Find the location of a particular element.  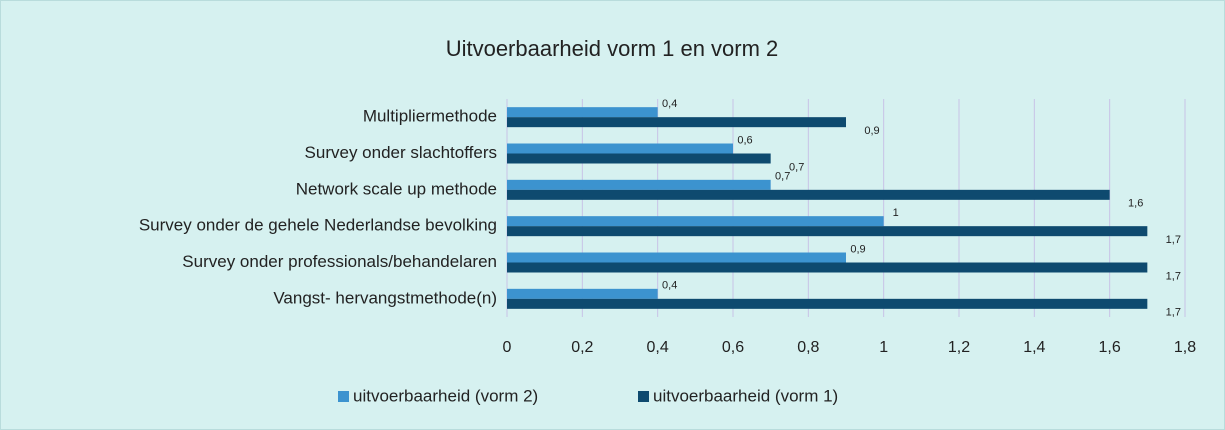

y-tick-label: Network scale up methode is located at coordinates (396, 188).